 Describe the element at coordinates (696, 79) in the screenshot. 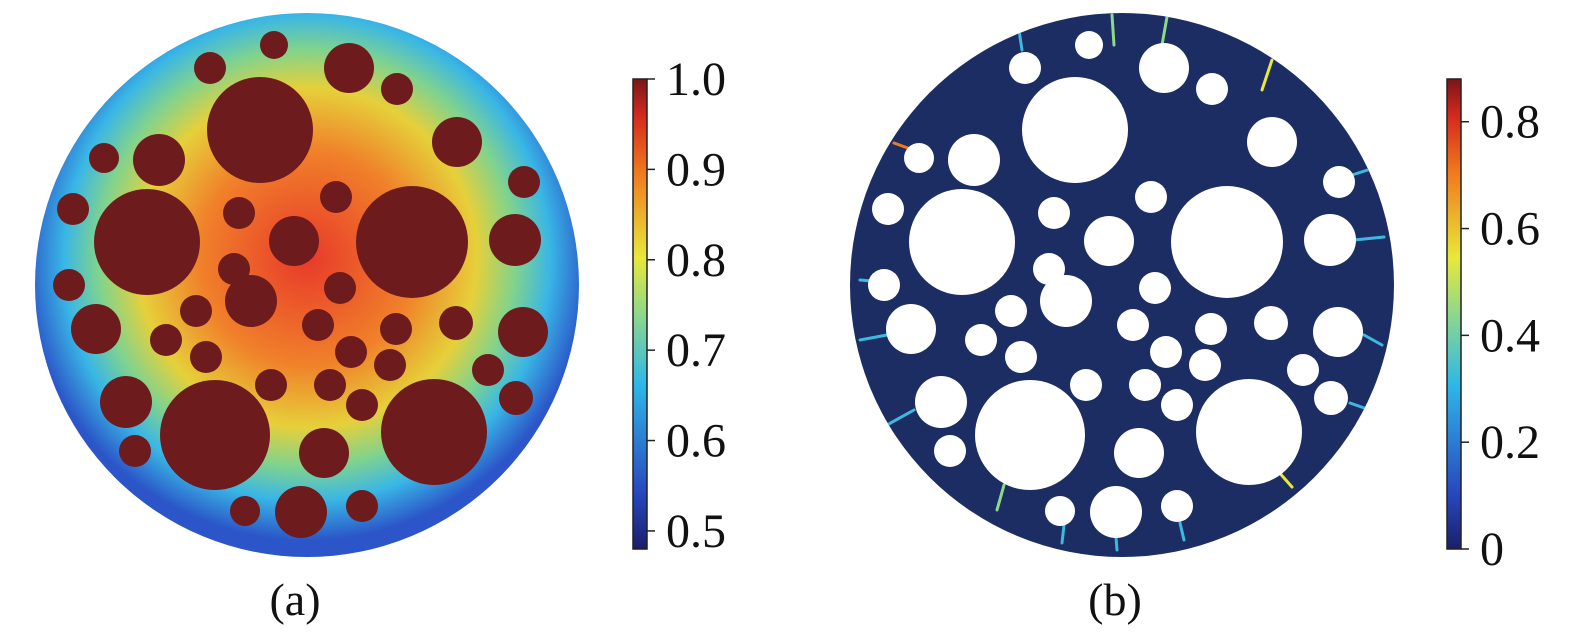

I see `colorbar-tick-label: 1.0` at that location.